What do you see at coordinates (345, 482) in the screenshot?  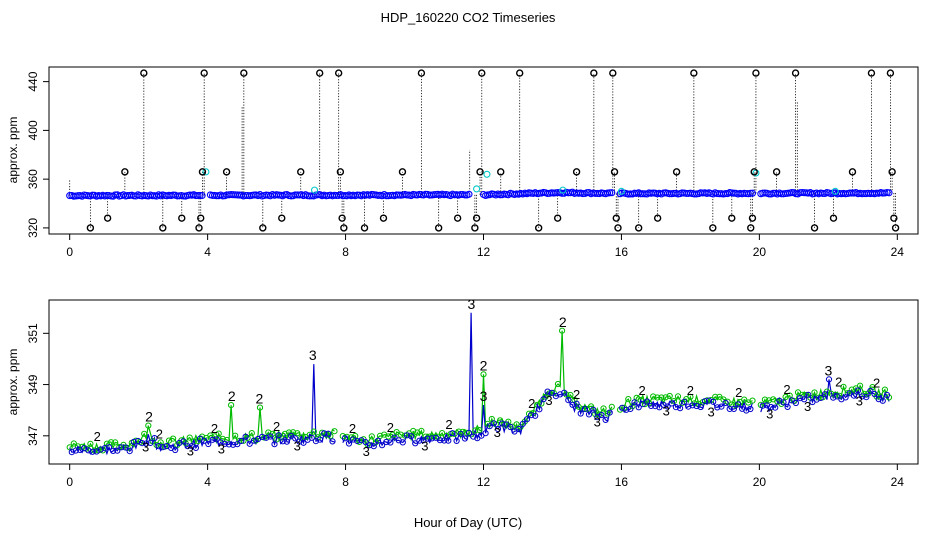 I see `x-tick-label-bottom: 8` at bounding box center [345, 482].